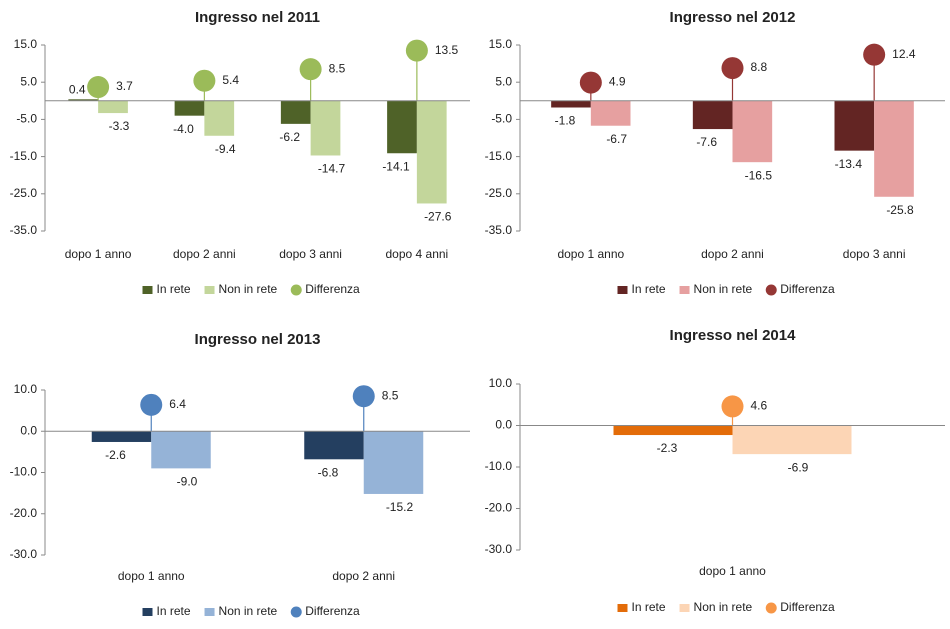  What do you see at coordinates (77, 89) in the screenshot?
I see `value-label: 0.4` at bounding box center [77, 89].